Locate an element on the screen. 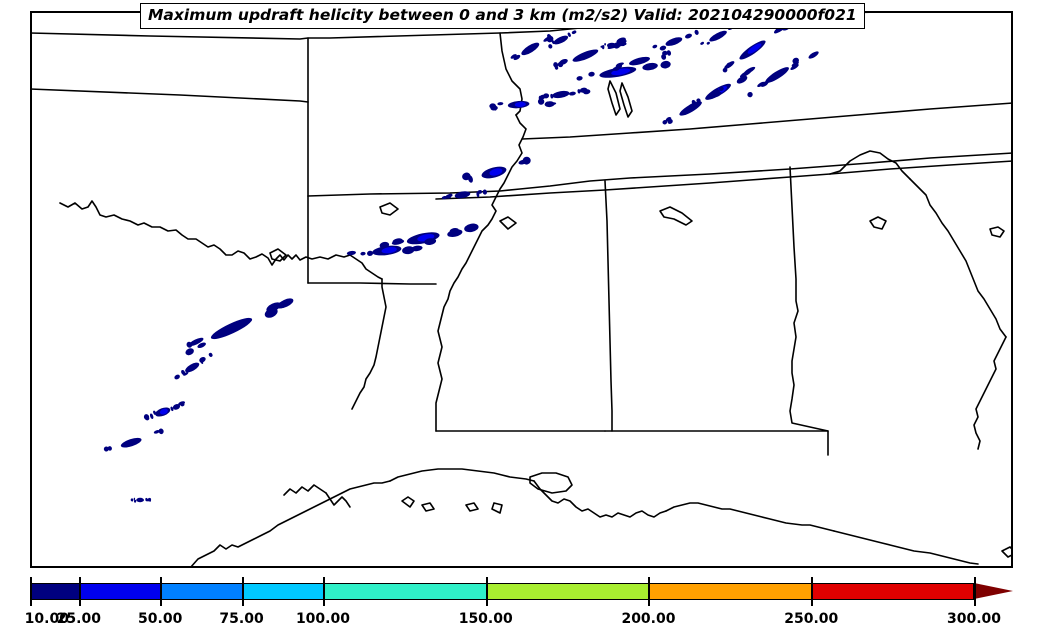 The width and height of the screenshot is (1037, 633). lake-texoma is located at coordinates (278, 255).